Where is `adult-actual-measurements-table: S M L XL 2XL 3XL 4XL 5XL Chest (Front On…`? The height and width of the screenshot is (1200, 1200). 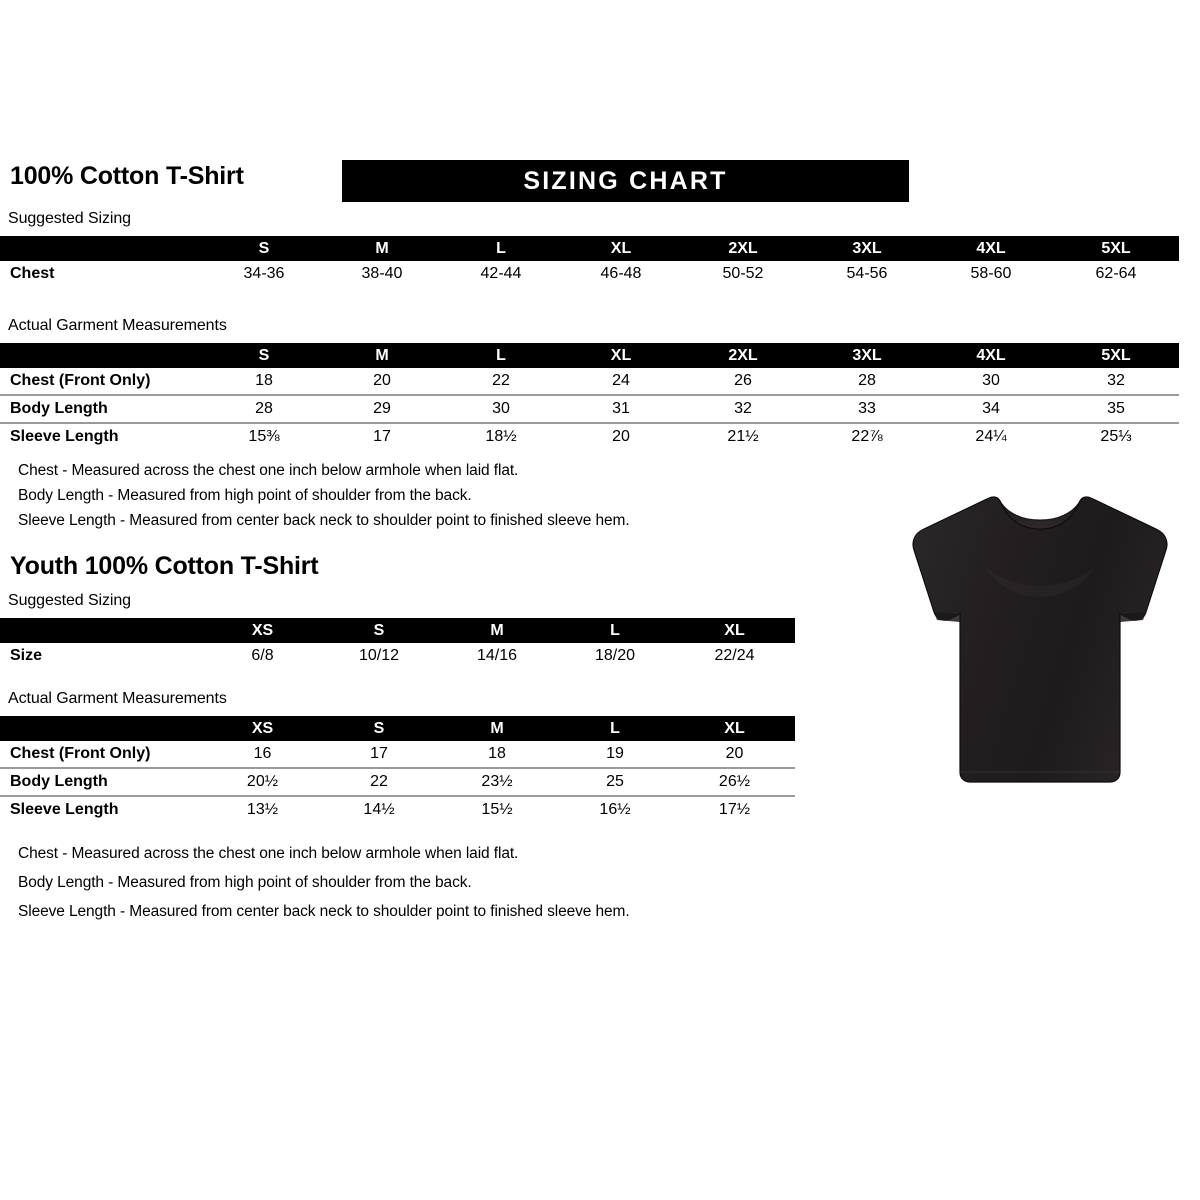
adult-actual-measurements-table: S M L XL 2XL 3XL 4XL 5XL Chest (Front On… is located at coordinates (589, 396).